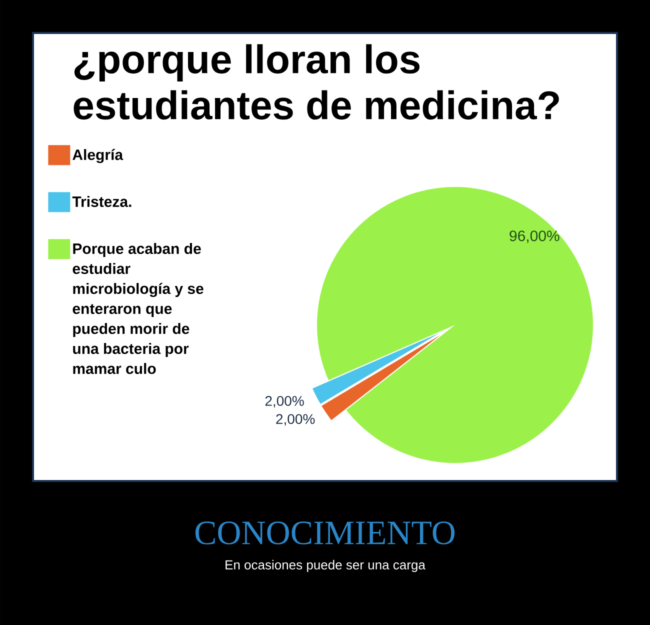 The height and width of the screenshot is (625, 650). Describe the element at coordinates (325, 533) in the screenshot. I see `text: CONOCIMIENTO` at that location.